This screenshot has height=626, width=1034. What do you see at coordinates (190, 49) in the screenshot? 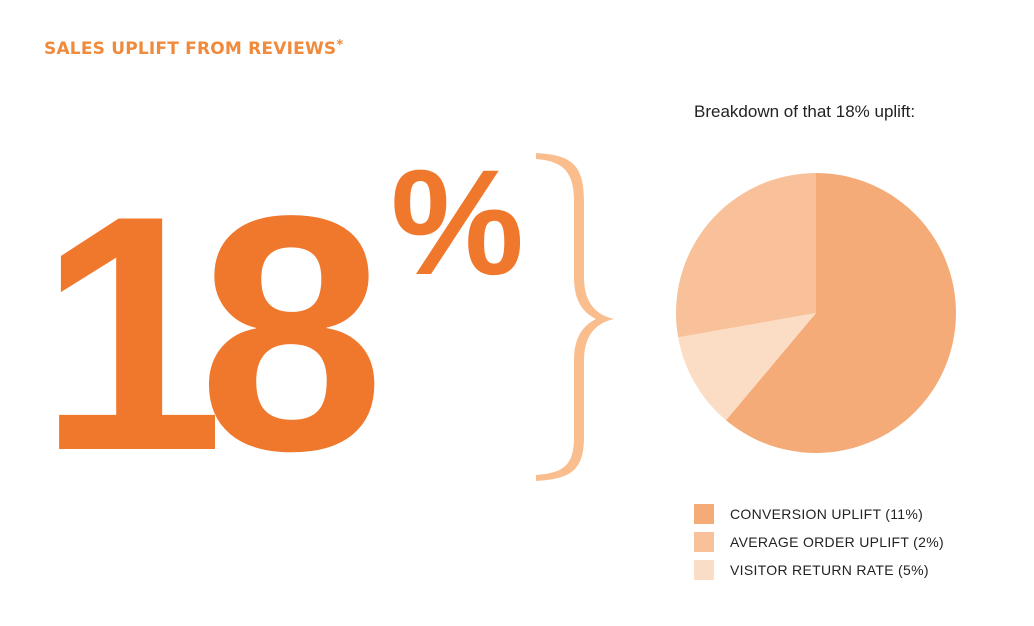
I see `chart-title-text: SALES UPLIFT FROM REVIEWS` at bounding box center [190, 49].